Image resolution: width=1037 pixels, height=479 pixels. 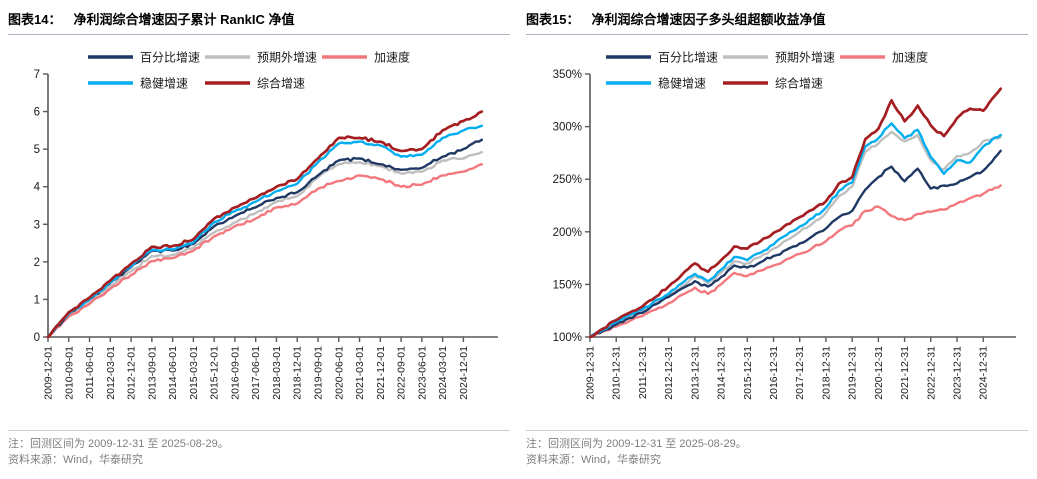 What do you see at coordinates (443, 373) in the screenshot?
I see `svg-text: 2024-03-01` at bounding box center [443, 373].